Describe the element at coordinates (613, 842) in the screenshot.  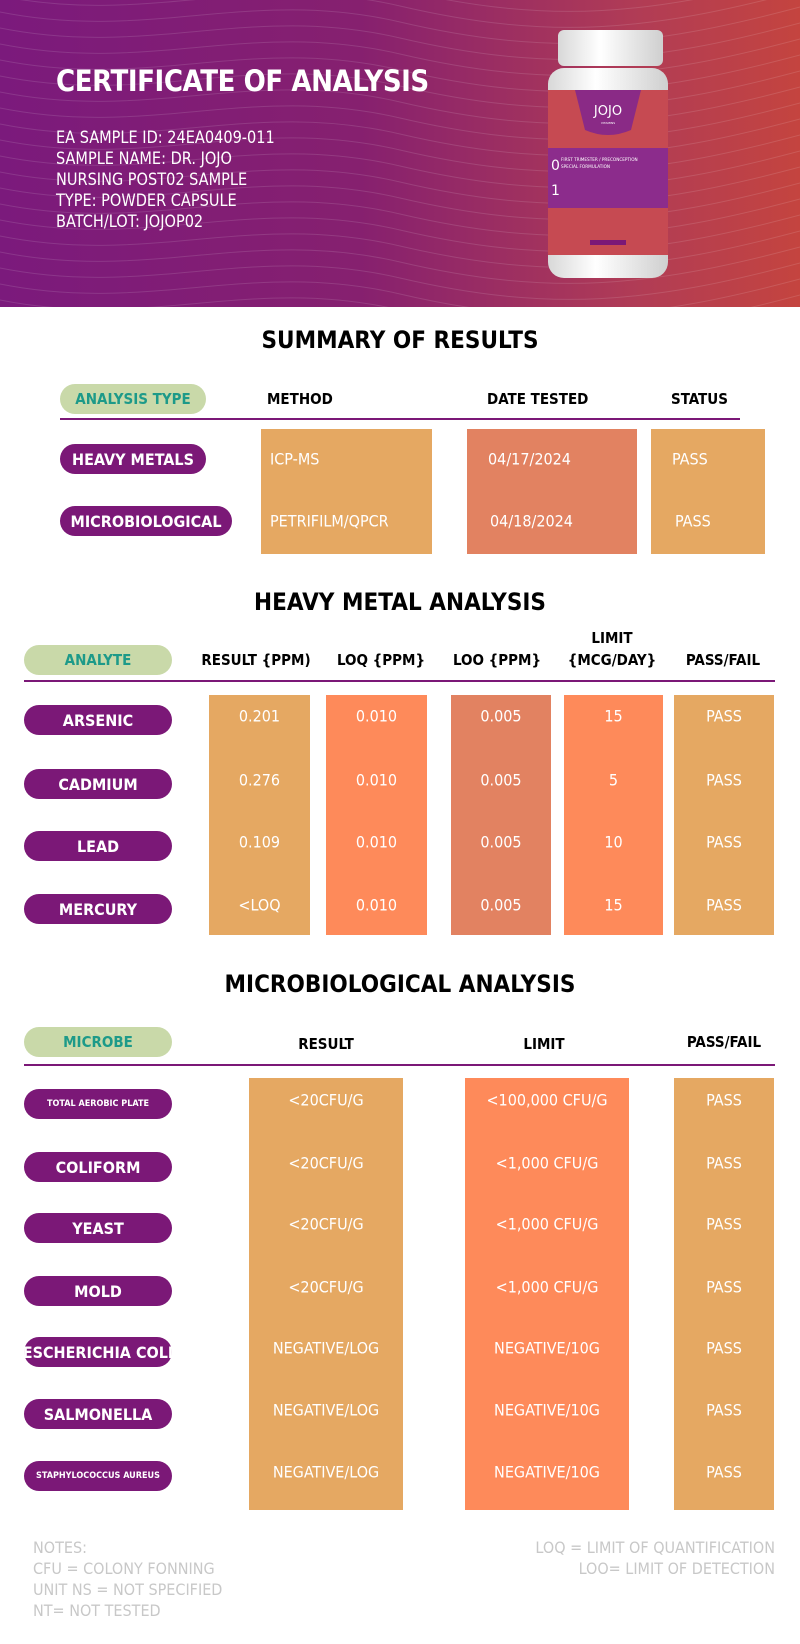
I see `limit-cell: 10` at that location.